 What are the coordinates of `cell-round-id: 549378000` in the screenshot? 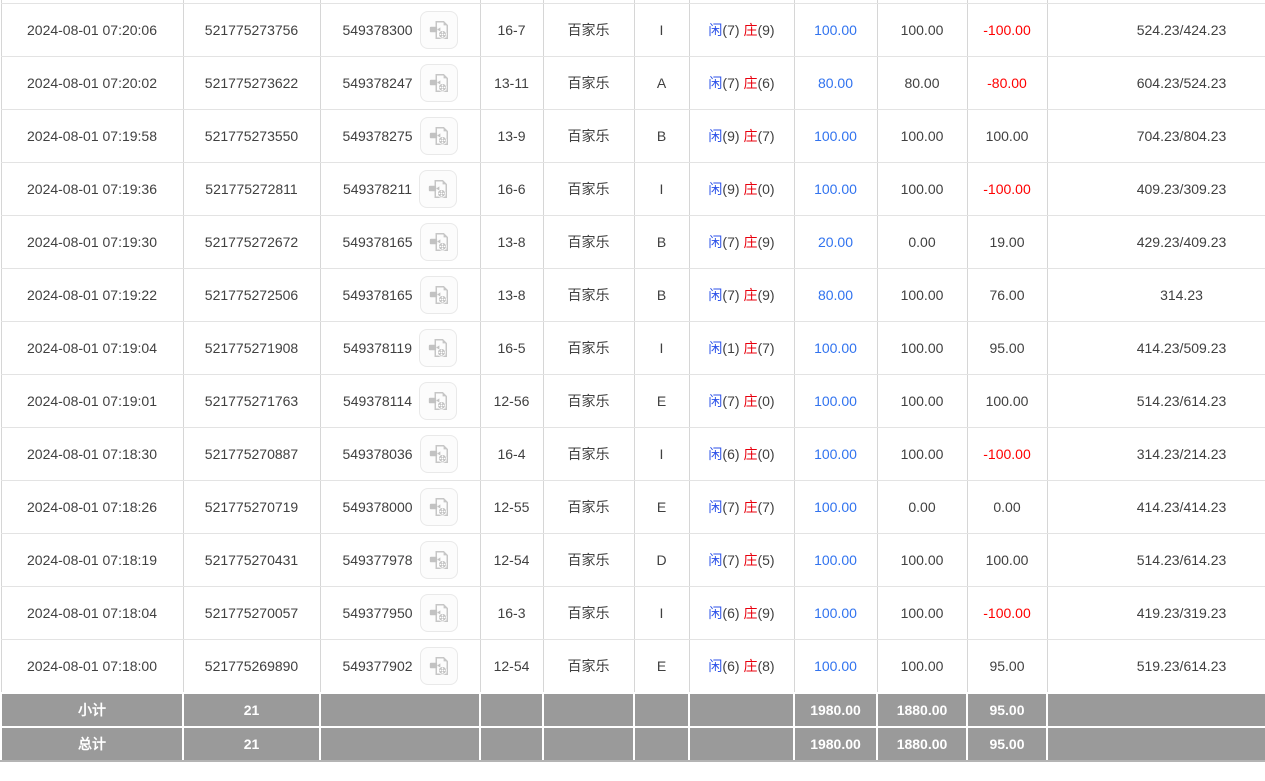 It's located at (400, 507).